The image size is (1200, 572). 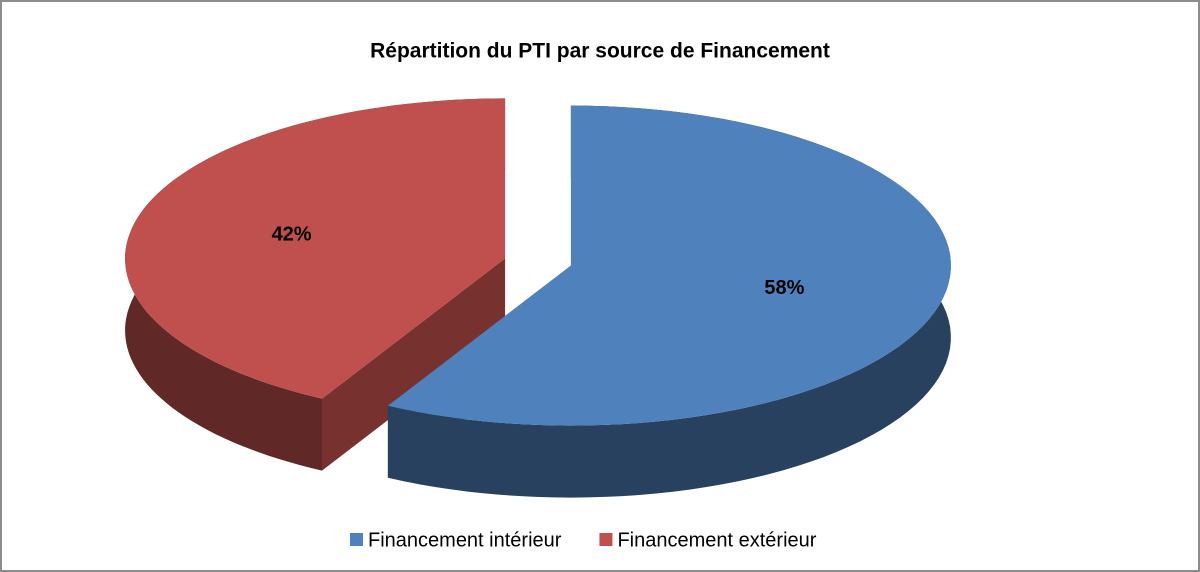 I want to click on data-label: 42%, so click(x=292, y=235).